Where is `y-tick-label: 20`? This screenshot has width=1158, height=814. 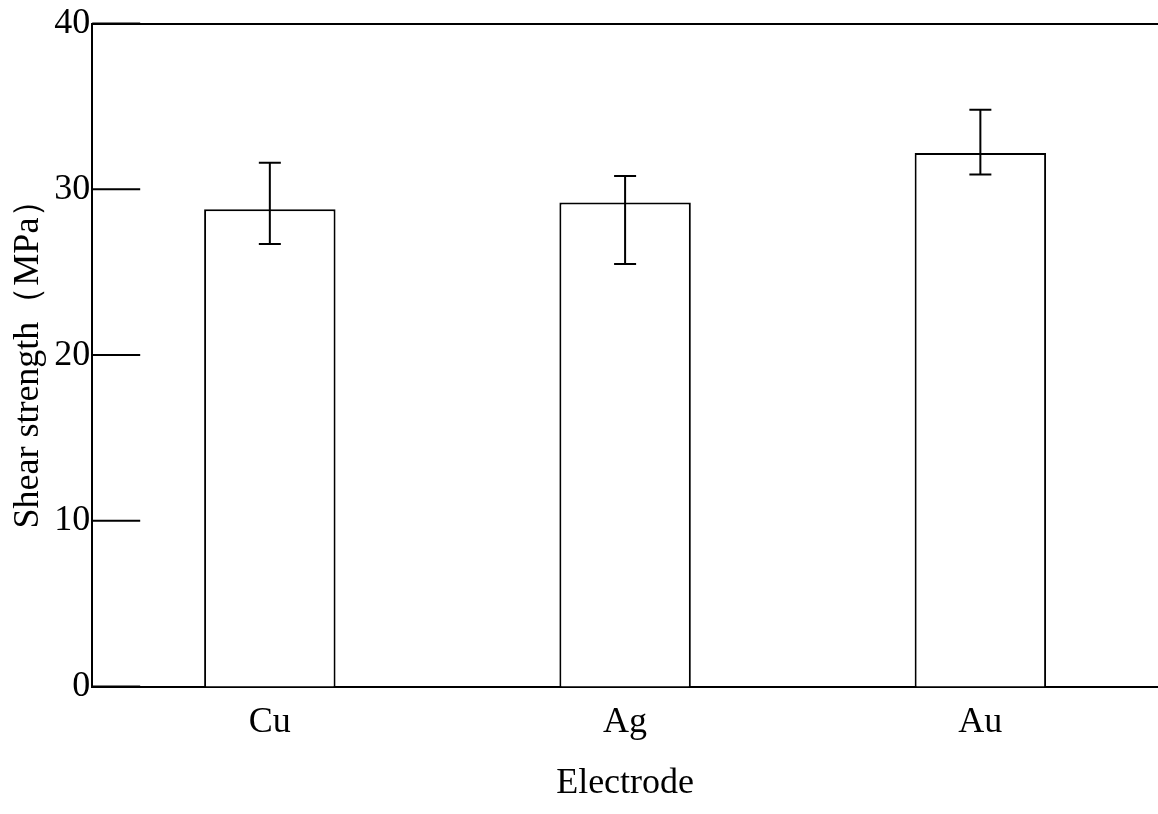
y-tick-label: 20 is located at coordinates (72, 352).